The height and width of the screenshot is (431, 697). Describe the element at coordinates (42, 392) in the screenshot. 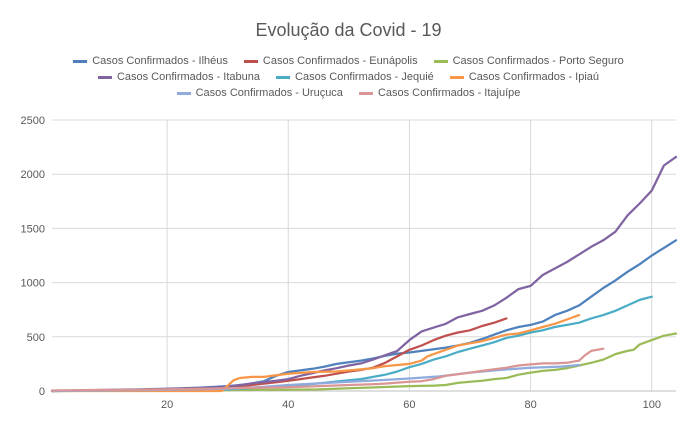

I see `y-tick-label: 0` at that location.